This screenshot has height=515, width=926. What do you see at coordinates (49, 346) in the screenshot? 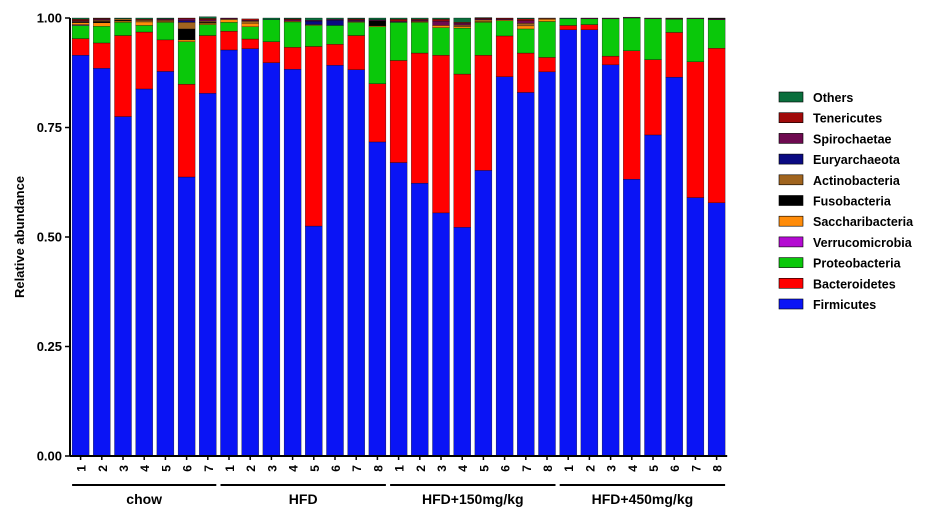
I see `y-tick-label: 0.25` at bounding box center [49, 346].